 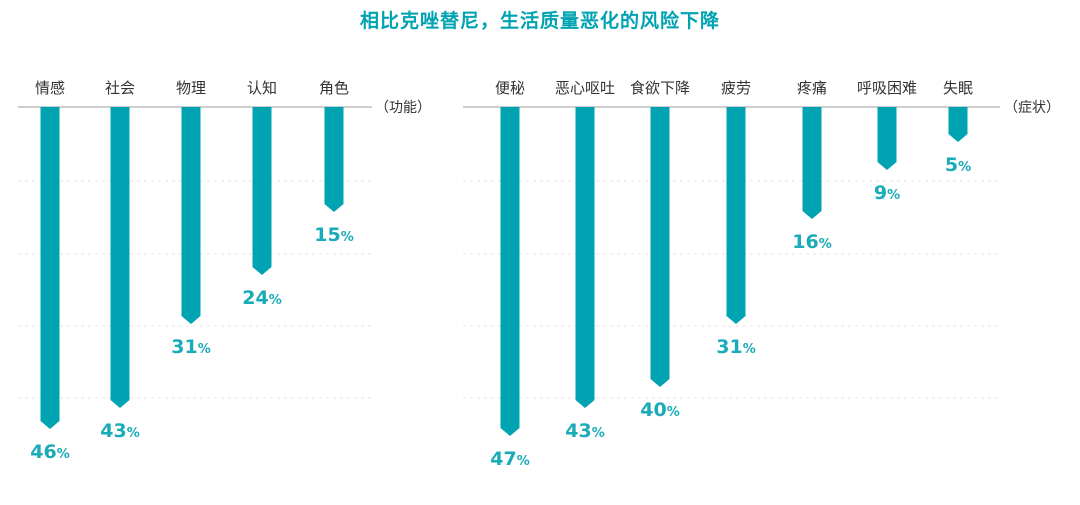 I want to click on category-label: 疲劳, so click(x=736, y=88).